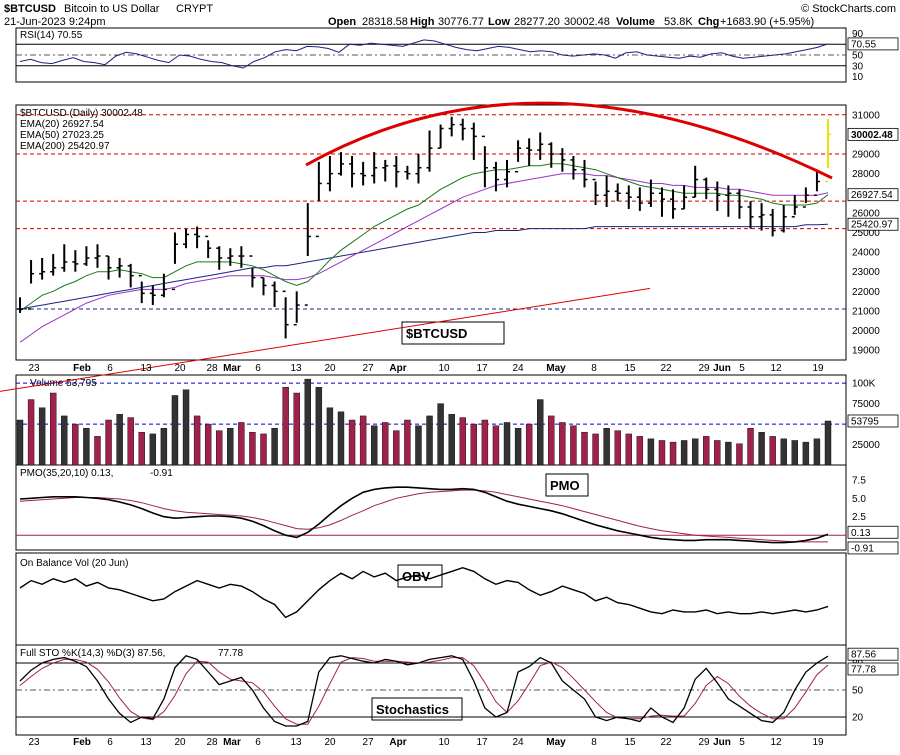 The image size is (900, 755). I want to click on x-axis-label-lower: 27, so click(368, 742).